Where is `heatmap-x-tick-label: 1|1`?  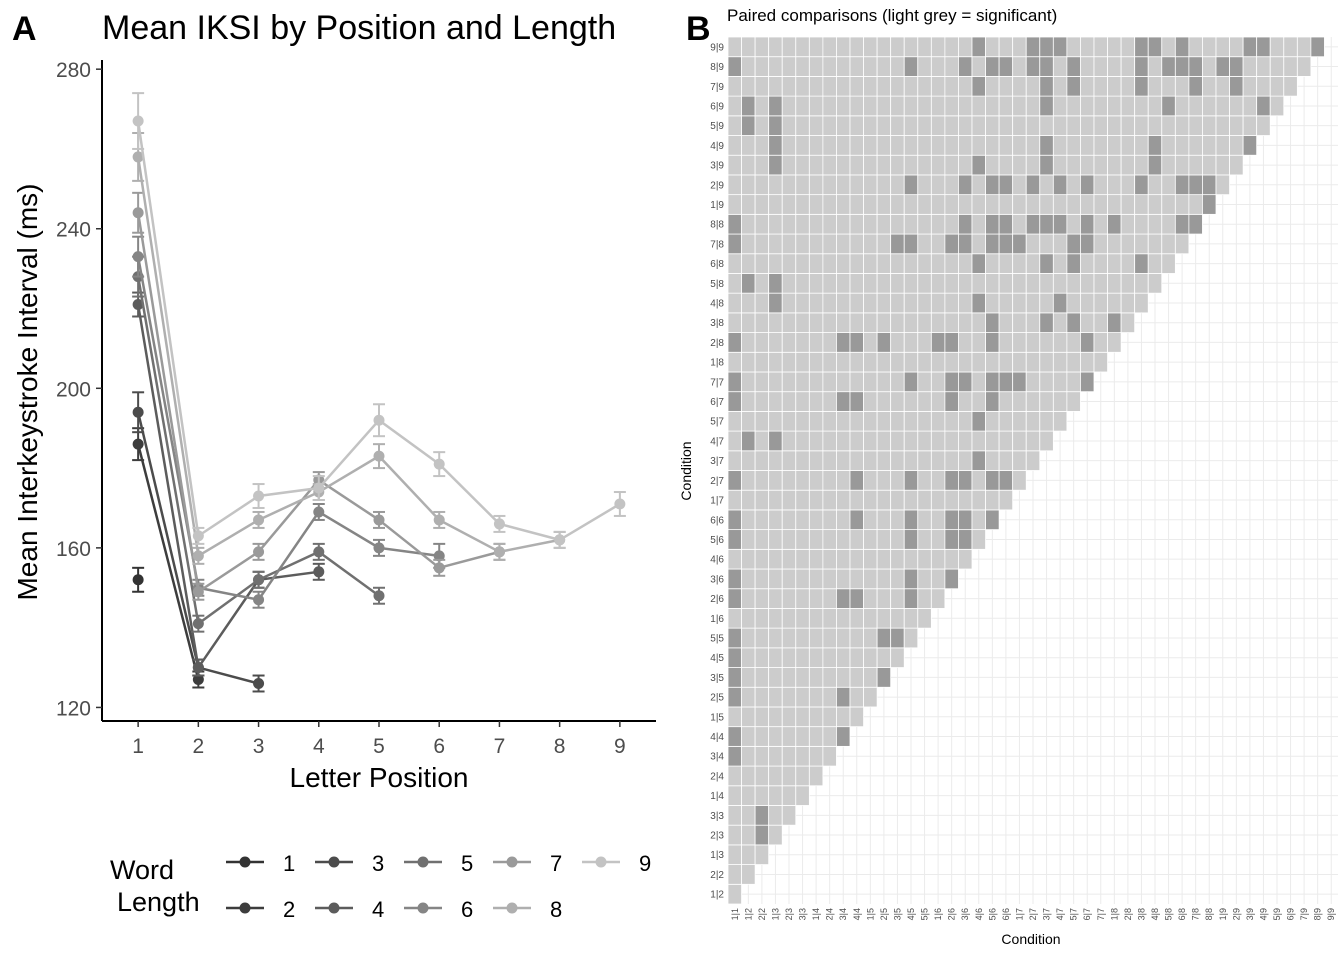 heatmap-x-tick-label: 1|1 is located at coordinates (735, 914).